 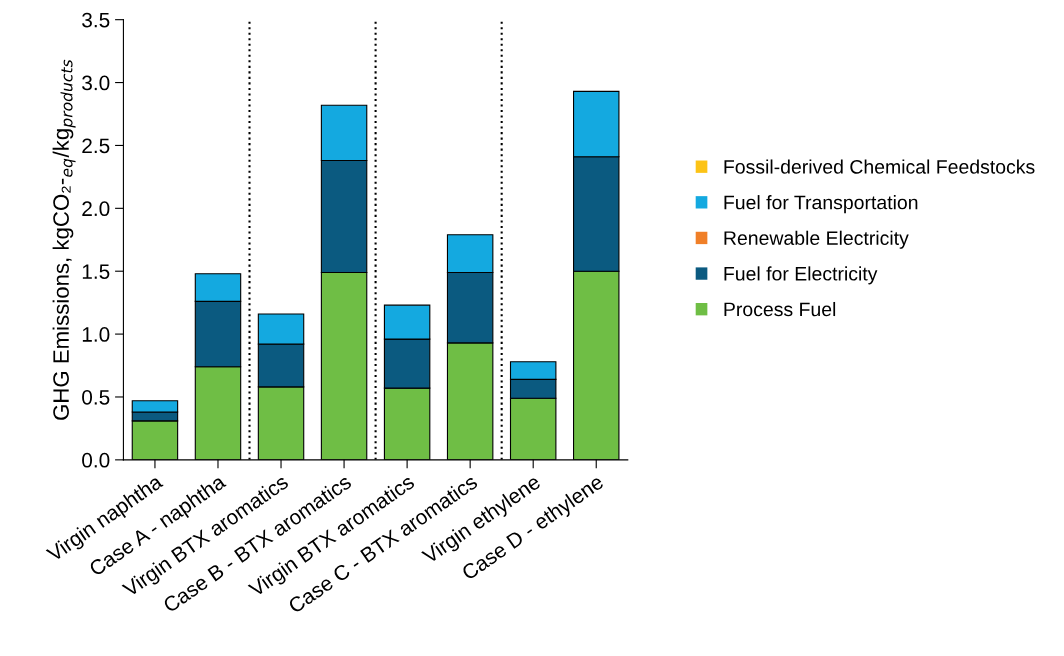 I want to click on legend-label: Fuel for Electricity, so click(x=801, y=275).